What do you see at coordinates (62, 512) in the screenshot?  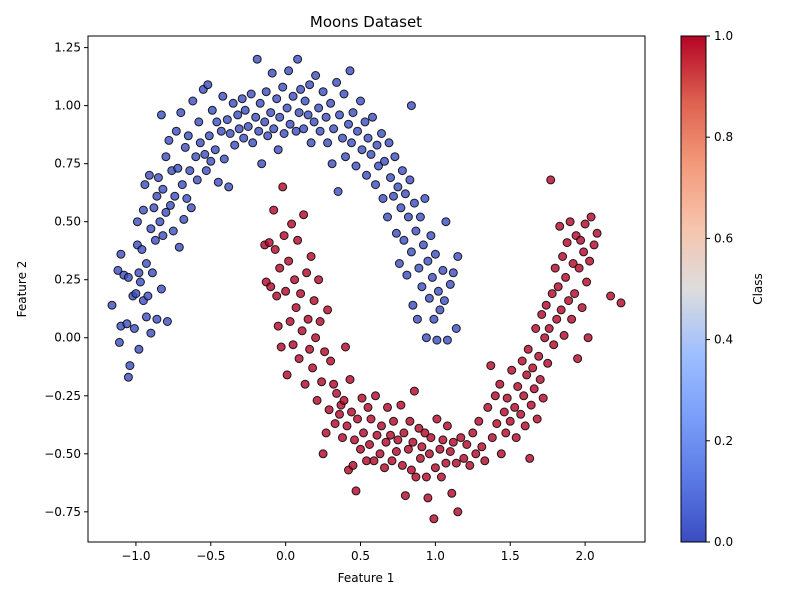 I see `y-tick-label: −0.75` at bounding box center [62, 512].